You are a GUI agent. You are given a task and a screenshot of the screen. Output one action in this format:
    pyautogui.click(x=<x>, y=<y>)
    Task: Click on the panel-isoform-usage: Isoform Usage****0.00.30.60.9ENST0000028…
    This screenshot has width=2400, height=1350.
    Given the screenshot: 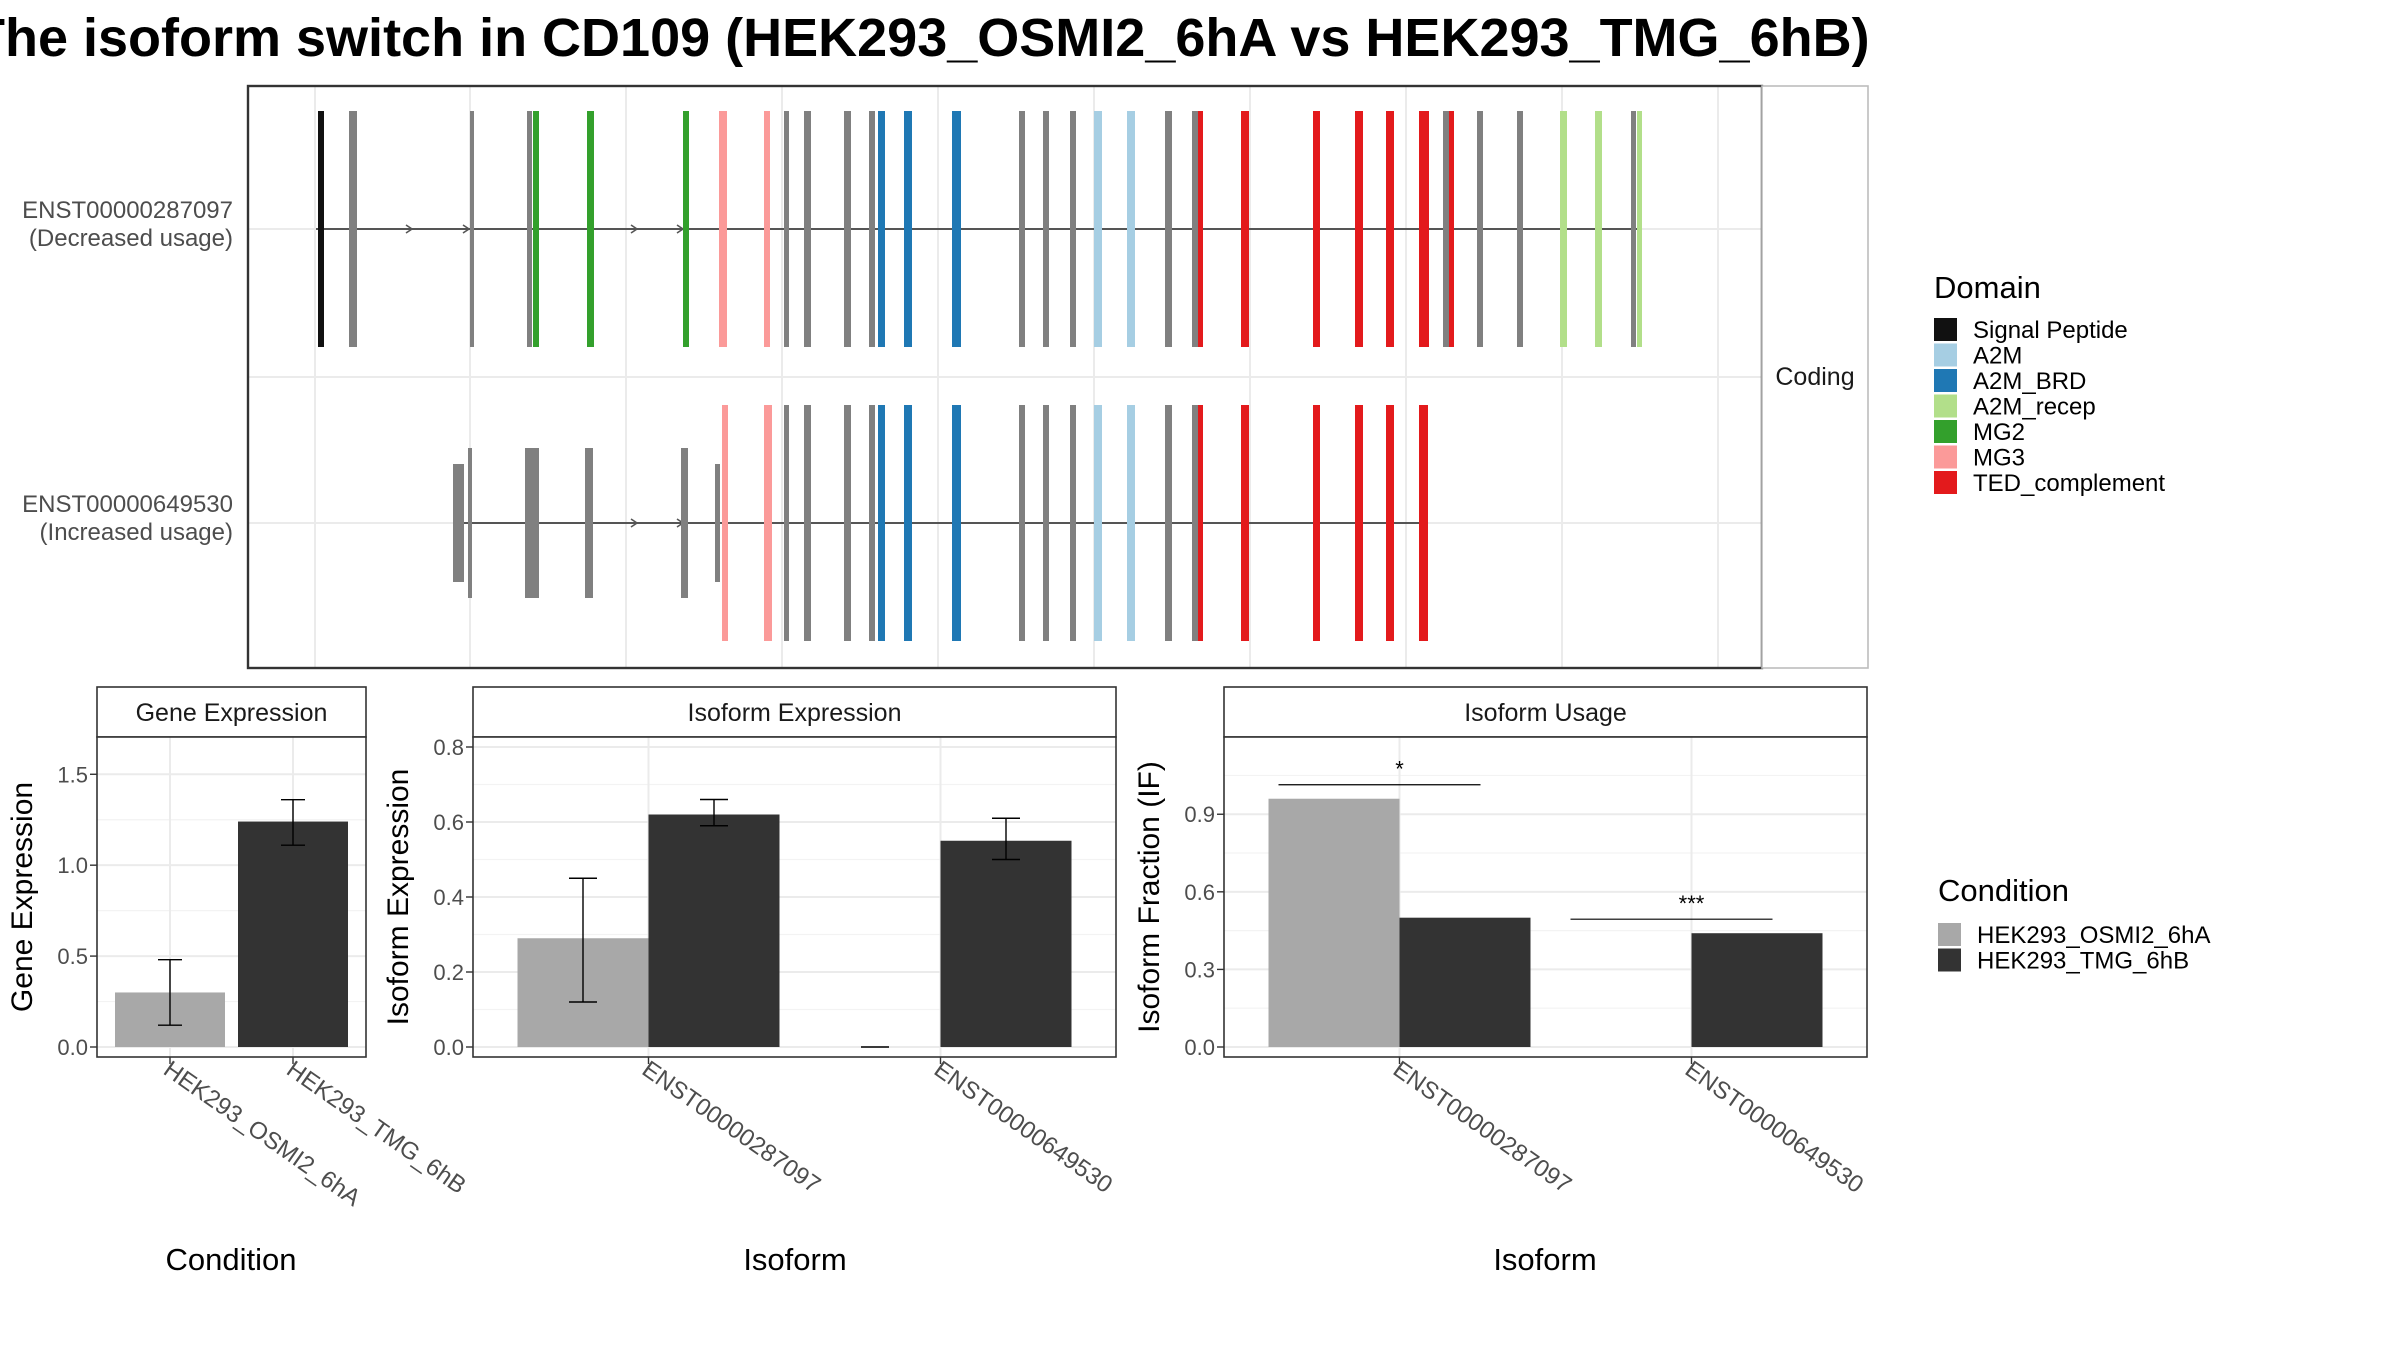 What is the action you would take?
    pyautogui.click(x=1500, y=981)
    